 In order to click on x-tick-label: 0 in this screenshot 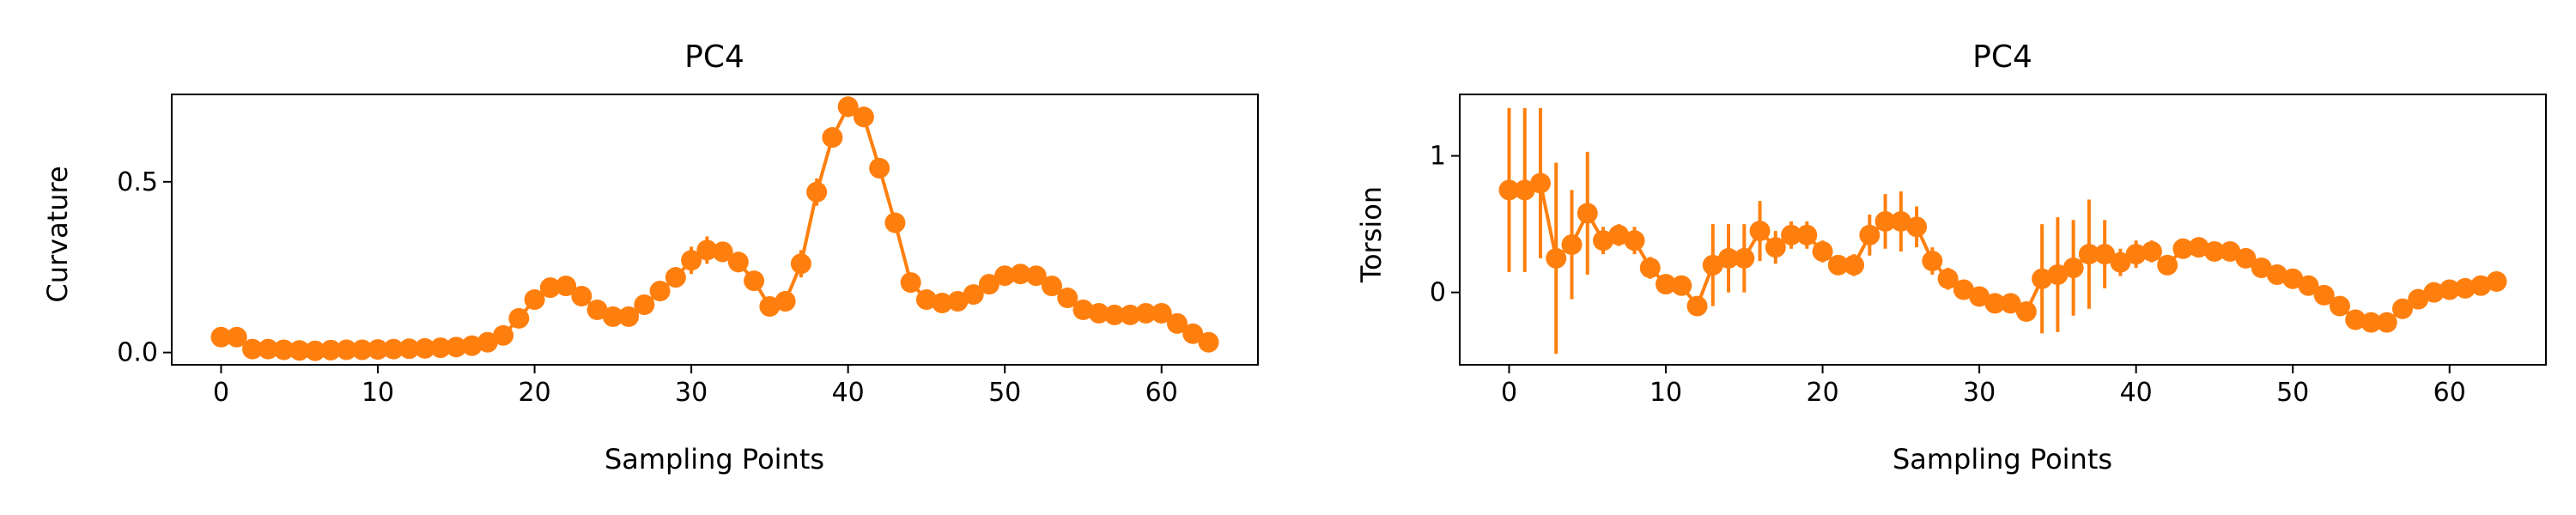, I will do `click(1509, 393)`.